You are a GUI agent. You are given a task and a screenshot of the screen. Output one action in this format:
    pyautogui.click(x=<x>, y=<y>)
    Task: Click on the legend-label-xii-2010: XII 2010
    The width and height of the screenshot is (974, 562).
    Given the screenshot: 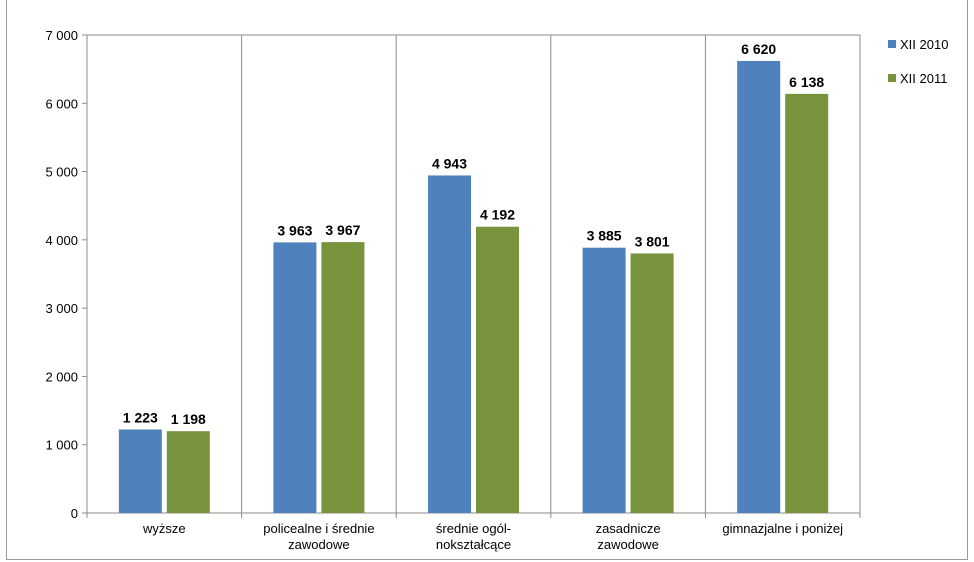 What is the action you would take?
    pyautogui.click(x=924, y=44)
    